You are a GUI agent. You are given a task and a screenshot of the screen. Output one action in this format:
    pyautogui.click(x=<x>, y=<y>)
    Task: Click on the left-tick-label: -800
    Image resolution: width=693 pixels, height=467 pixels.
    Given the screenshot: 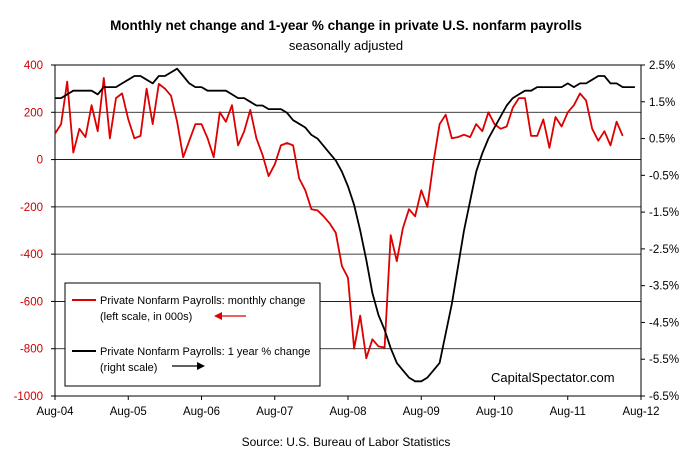 What is the action you would take?
    pyautogui.click(x=31, y=350)
    